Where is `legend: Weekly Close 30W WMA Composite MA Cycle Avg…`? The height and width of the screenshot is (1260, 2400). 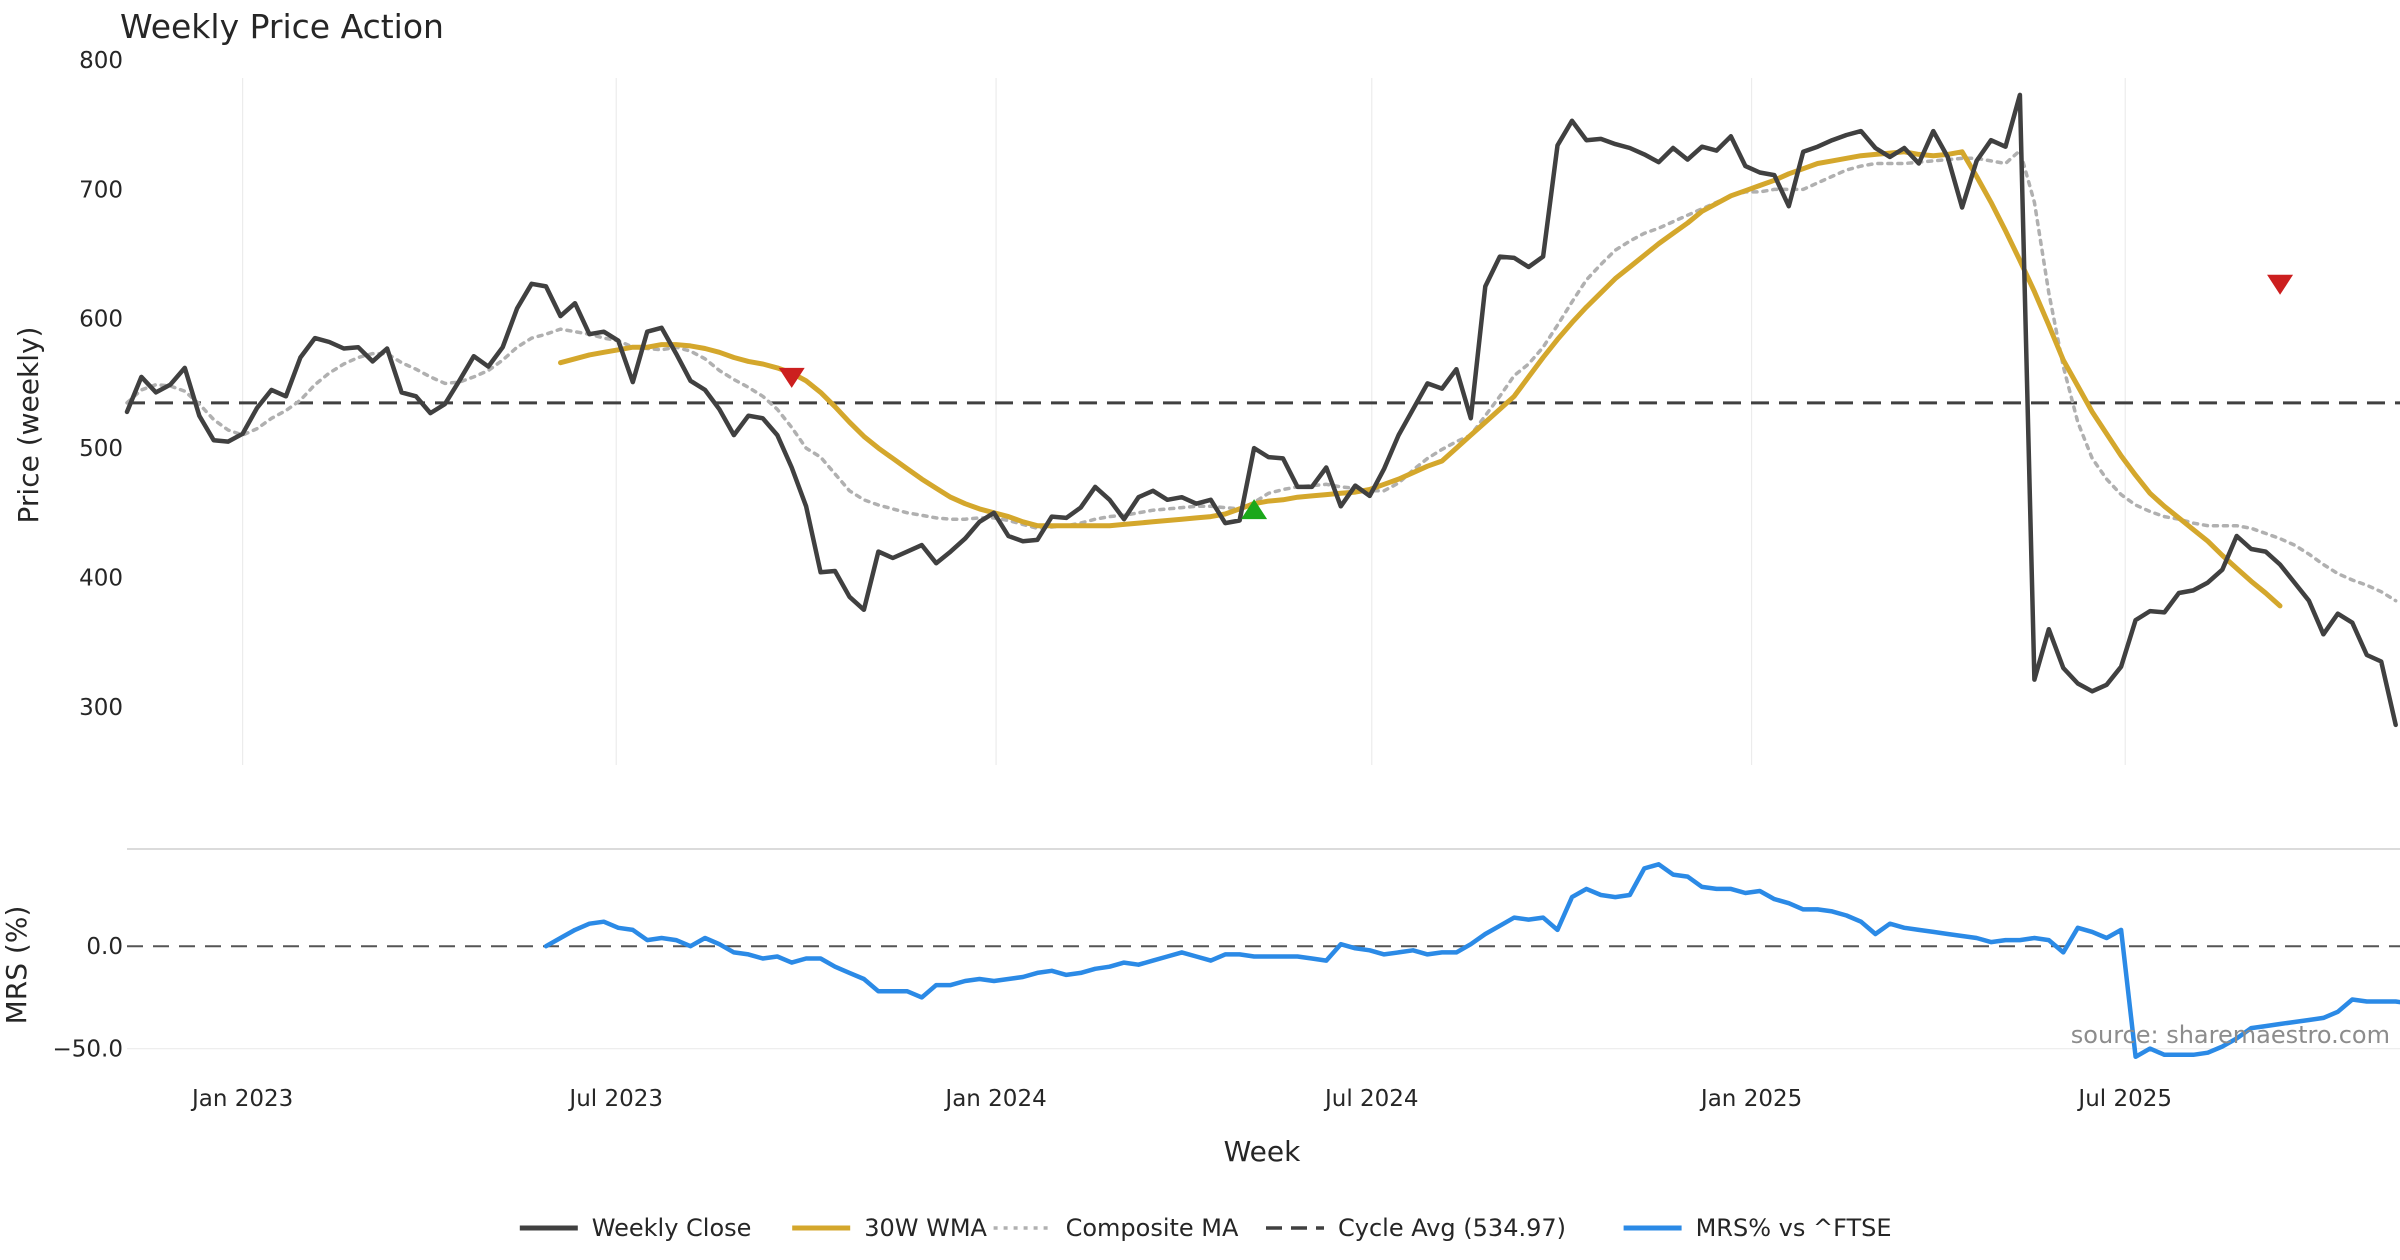 legend: Weekly Close 30W WMA Composite MA Cycle Avg… is located at coordinates (1205, 1228).